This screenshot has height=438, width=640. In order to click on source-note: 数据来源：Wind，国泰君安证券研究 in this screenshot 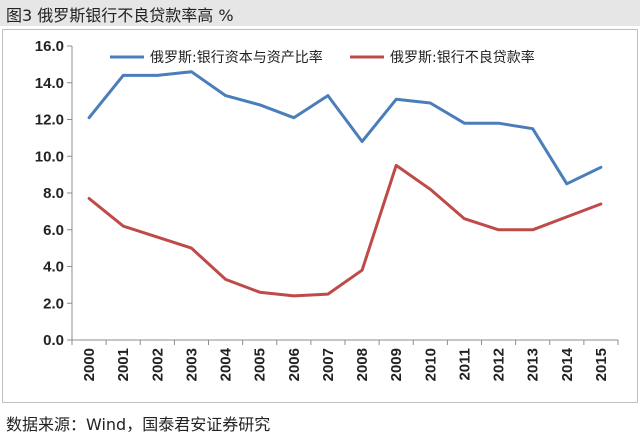, I will do `click(138, 424)`.